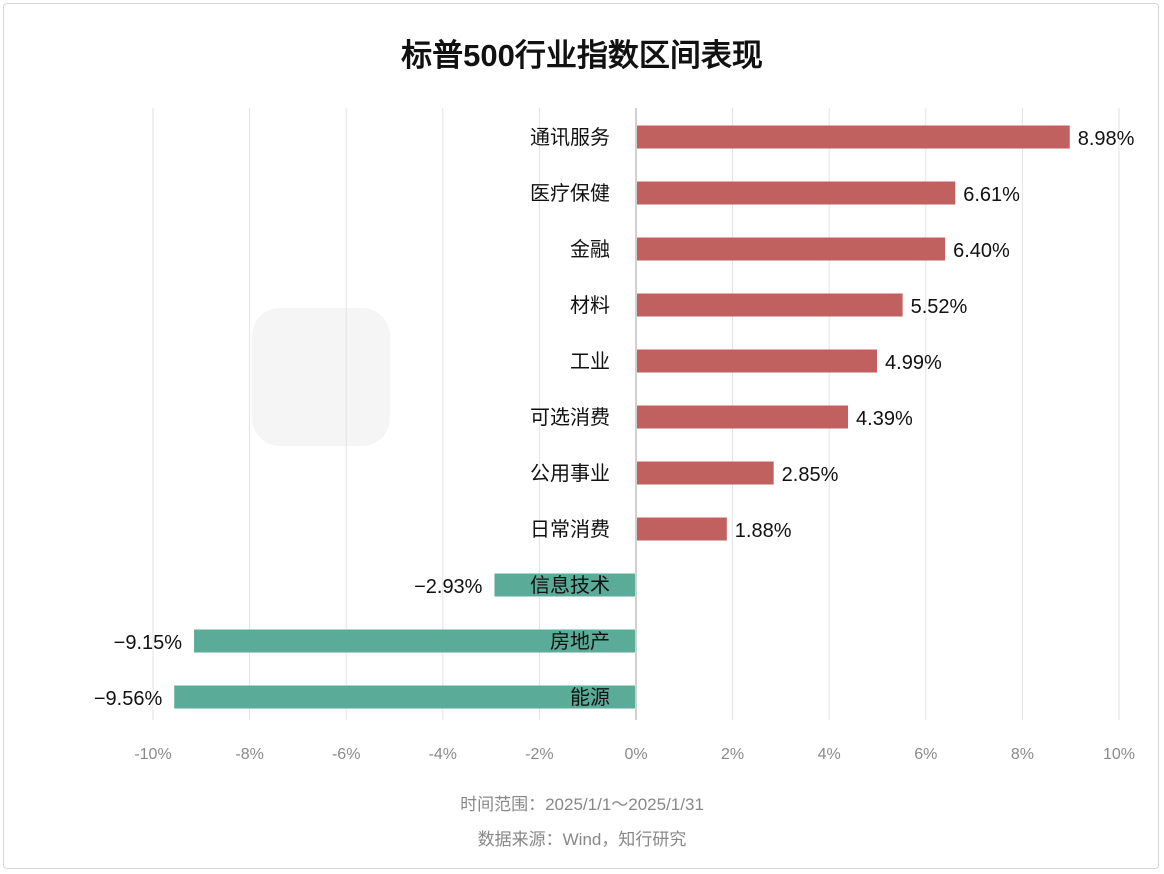  What do you see at coordinates (732, 754) in the screenshot?
I see `x-tick-label: 2%` at bounding box center [732, 754].